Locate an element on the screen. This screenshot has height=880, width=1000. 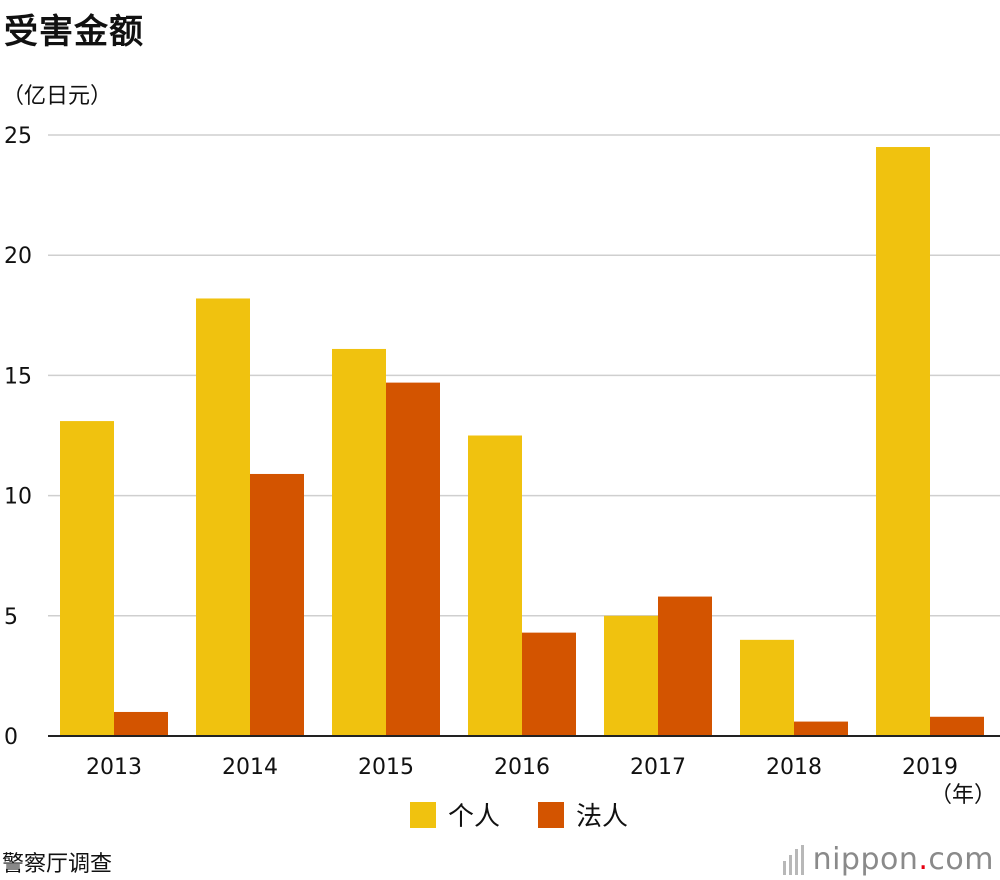
bar-corporate-2013 is located at coordinates (141, 723).